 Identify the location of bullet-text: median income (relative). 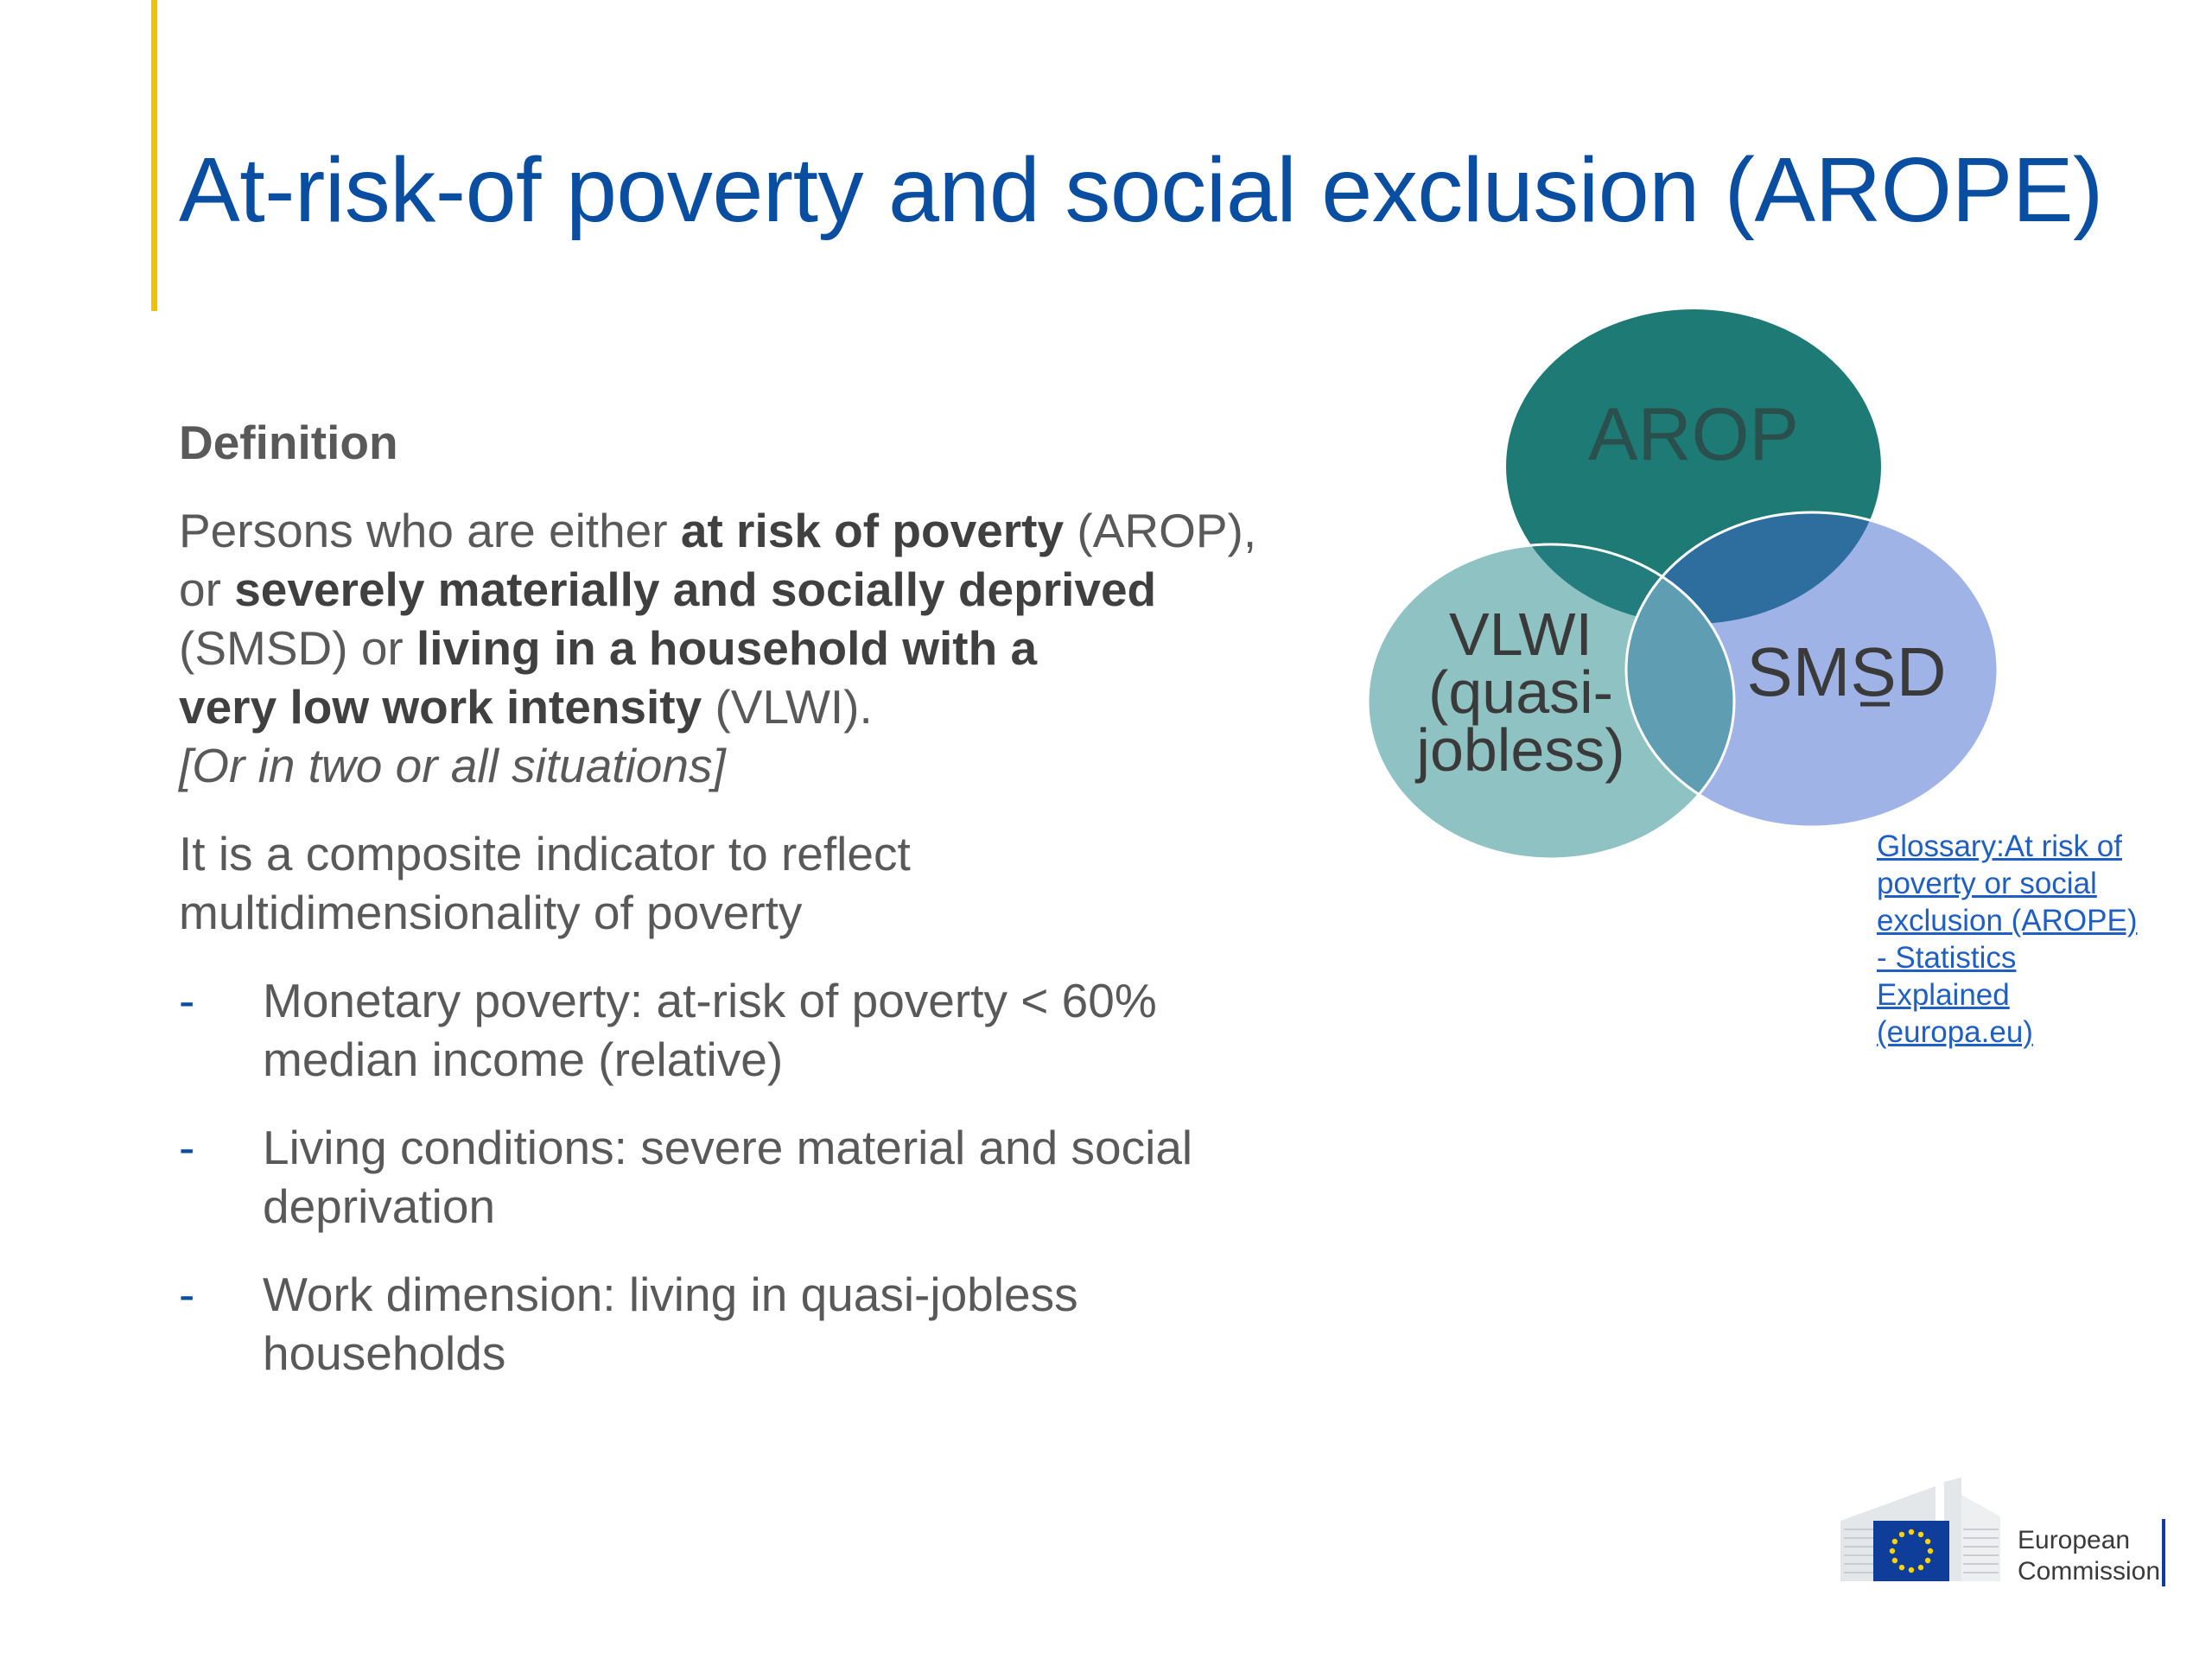
(523, 1059).